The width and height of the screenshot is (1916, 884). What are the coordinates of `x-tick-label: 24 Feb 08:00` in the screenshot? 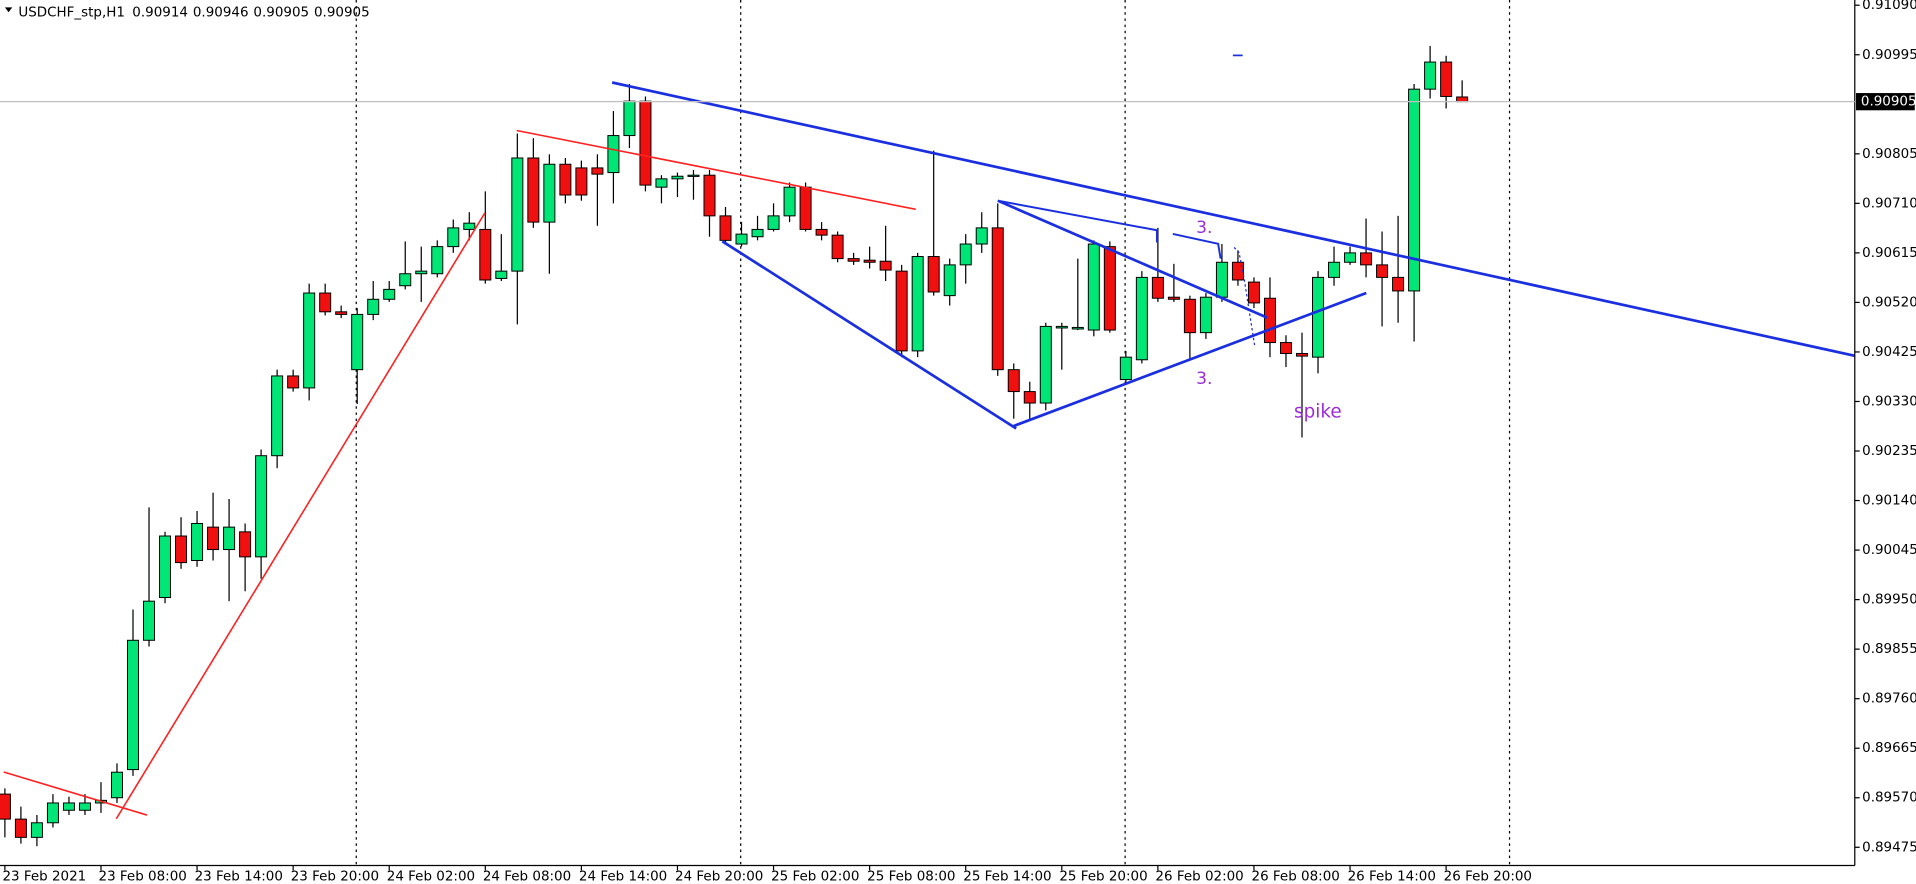 It's located at (527, 876).